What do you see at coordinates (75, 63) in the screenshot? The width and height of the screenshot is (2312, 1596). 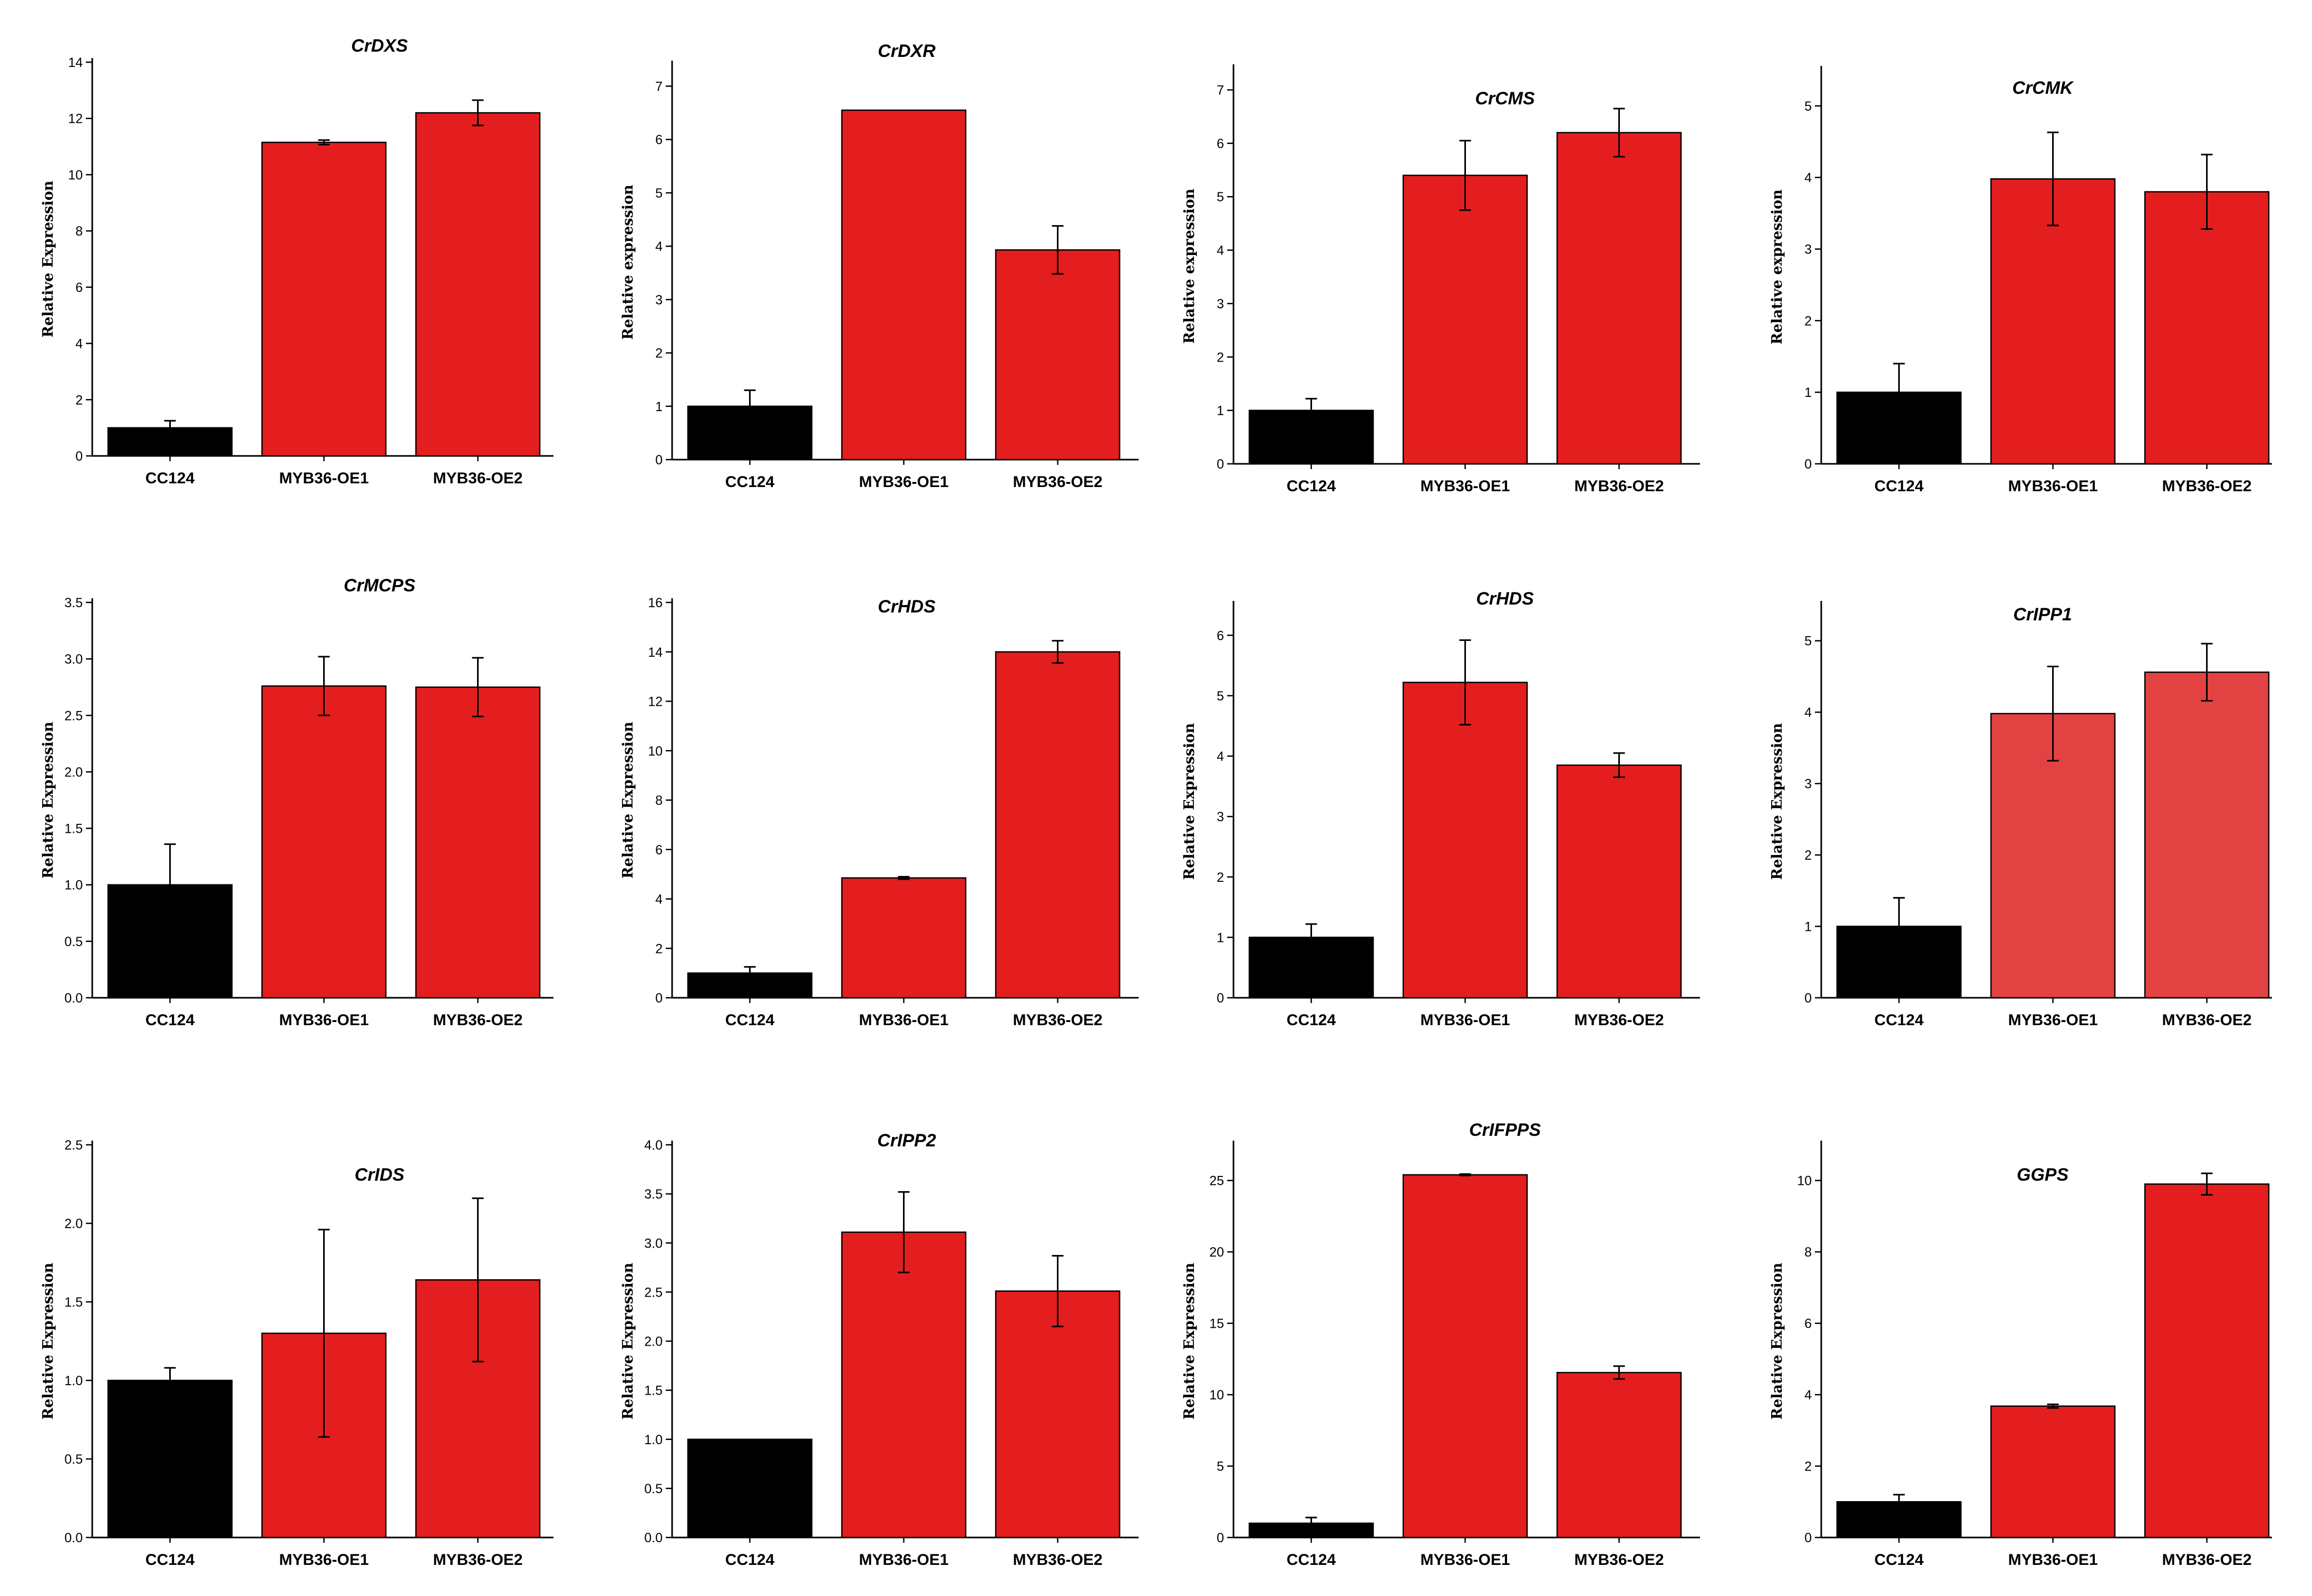 I see `y-tick-label: 14` at bounding box center [75, 63].